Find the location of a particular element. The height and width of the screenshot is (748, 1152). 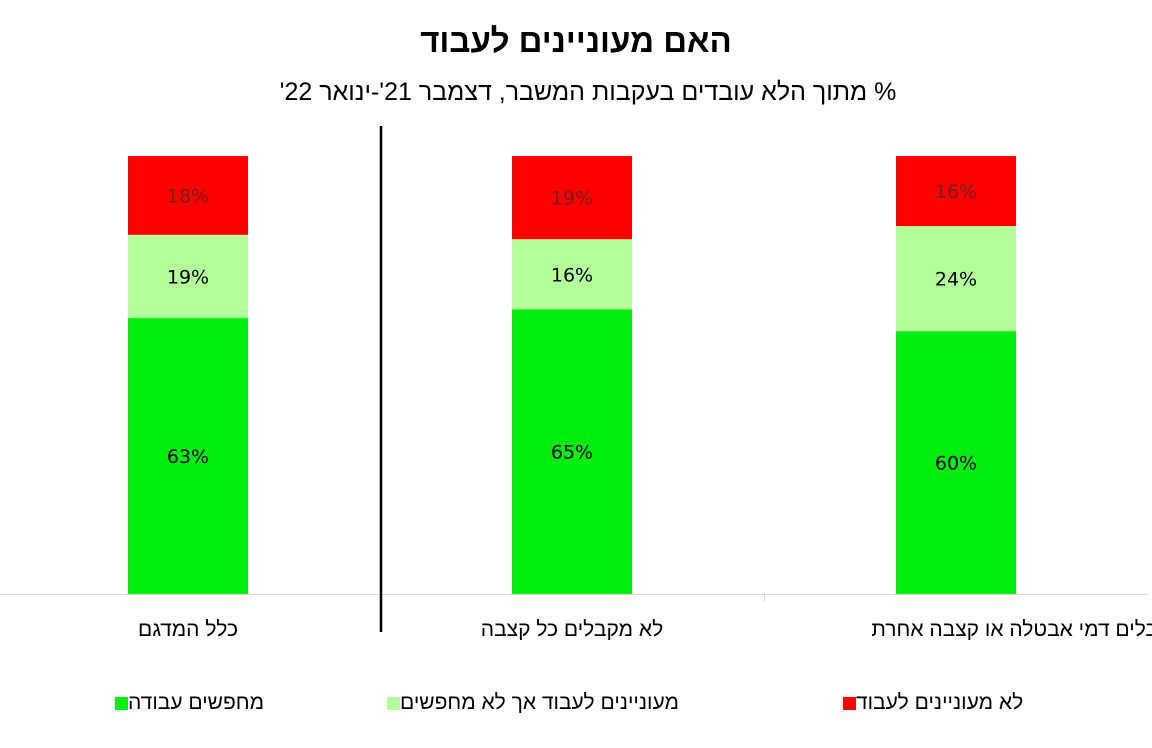

legend-label-not-interested: לא מעוניינים לעבוד is located at coordinates (940, 702).